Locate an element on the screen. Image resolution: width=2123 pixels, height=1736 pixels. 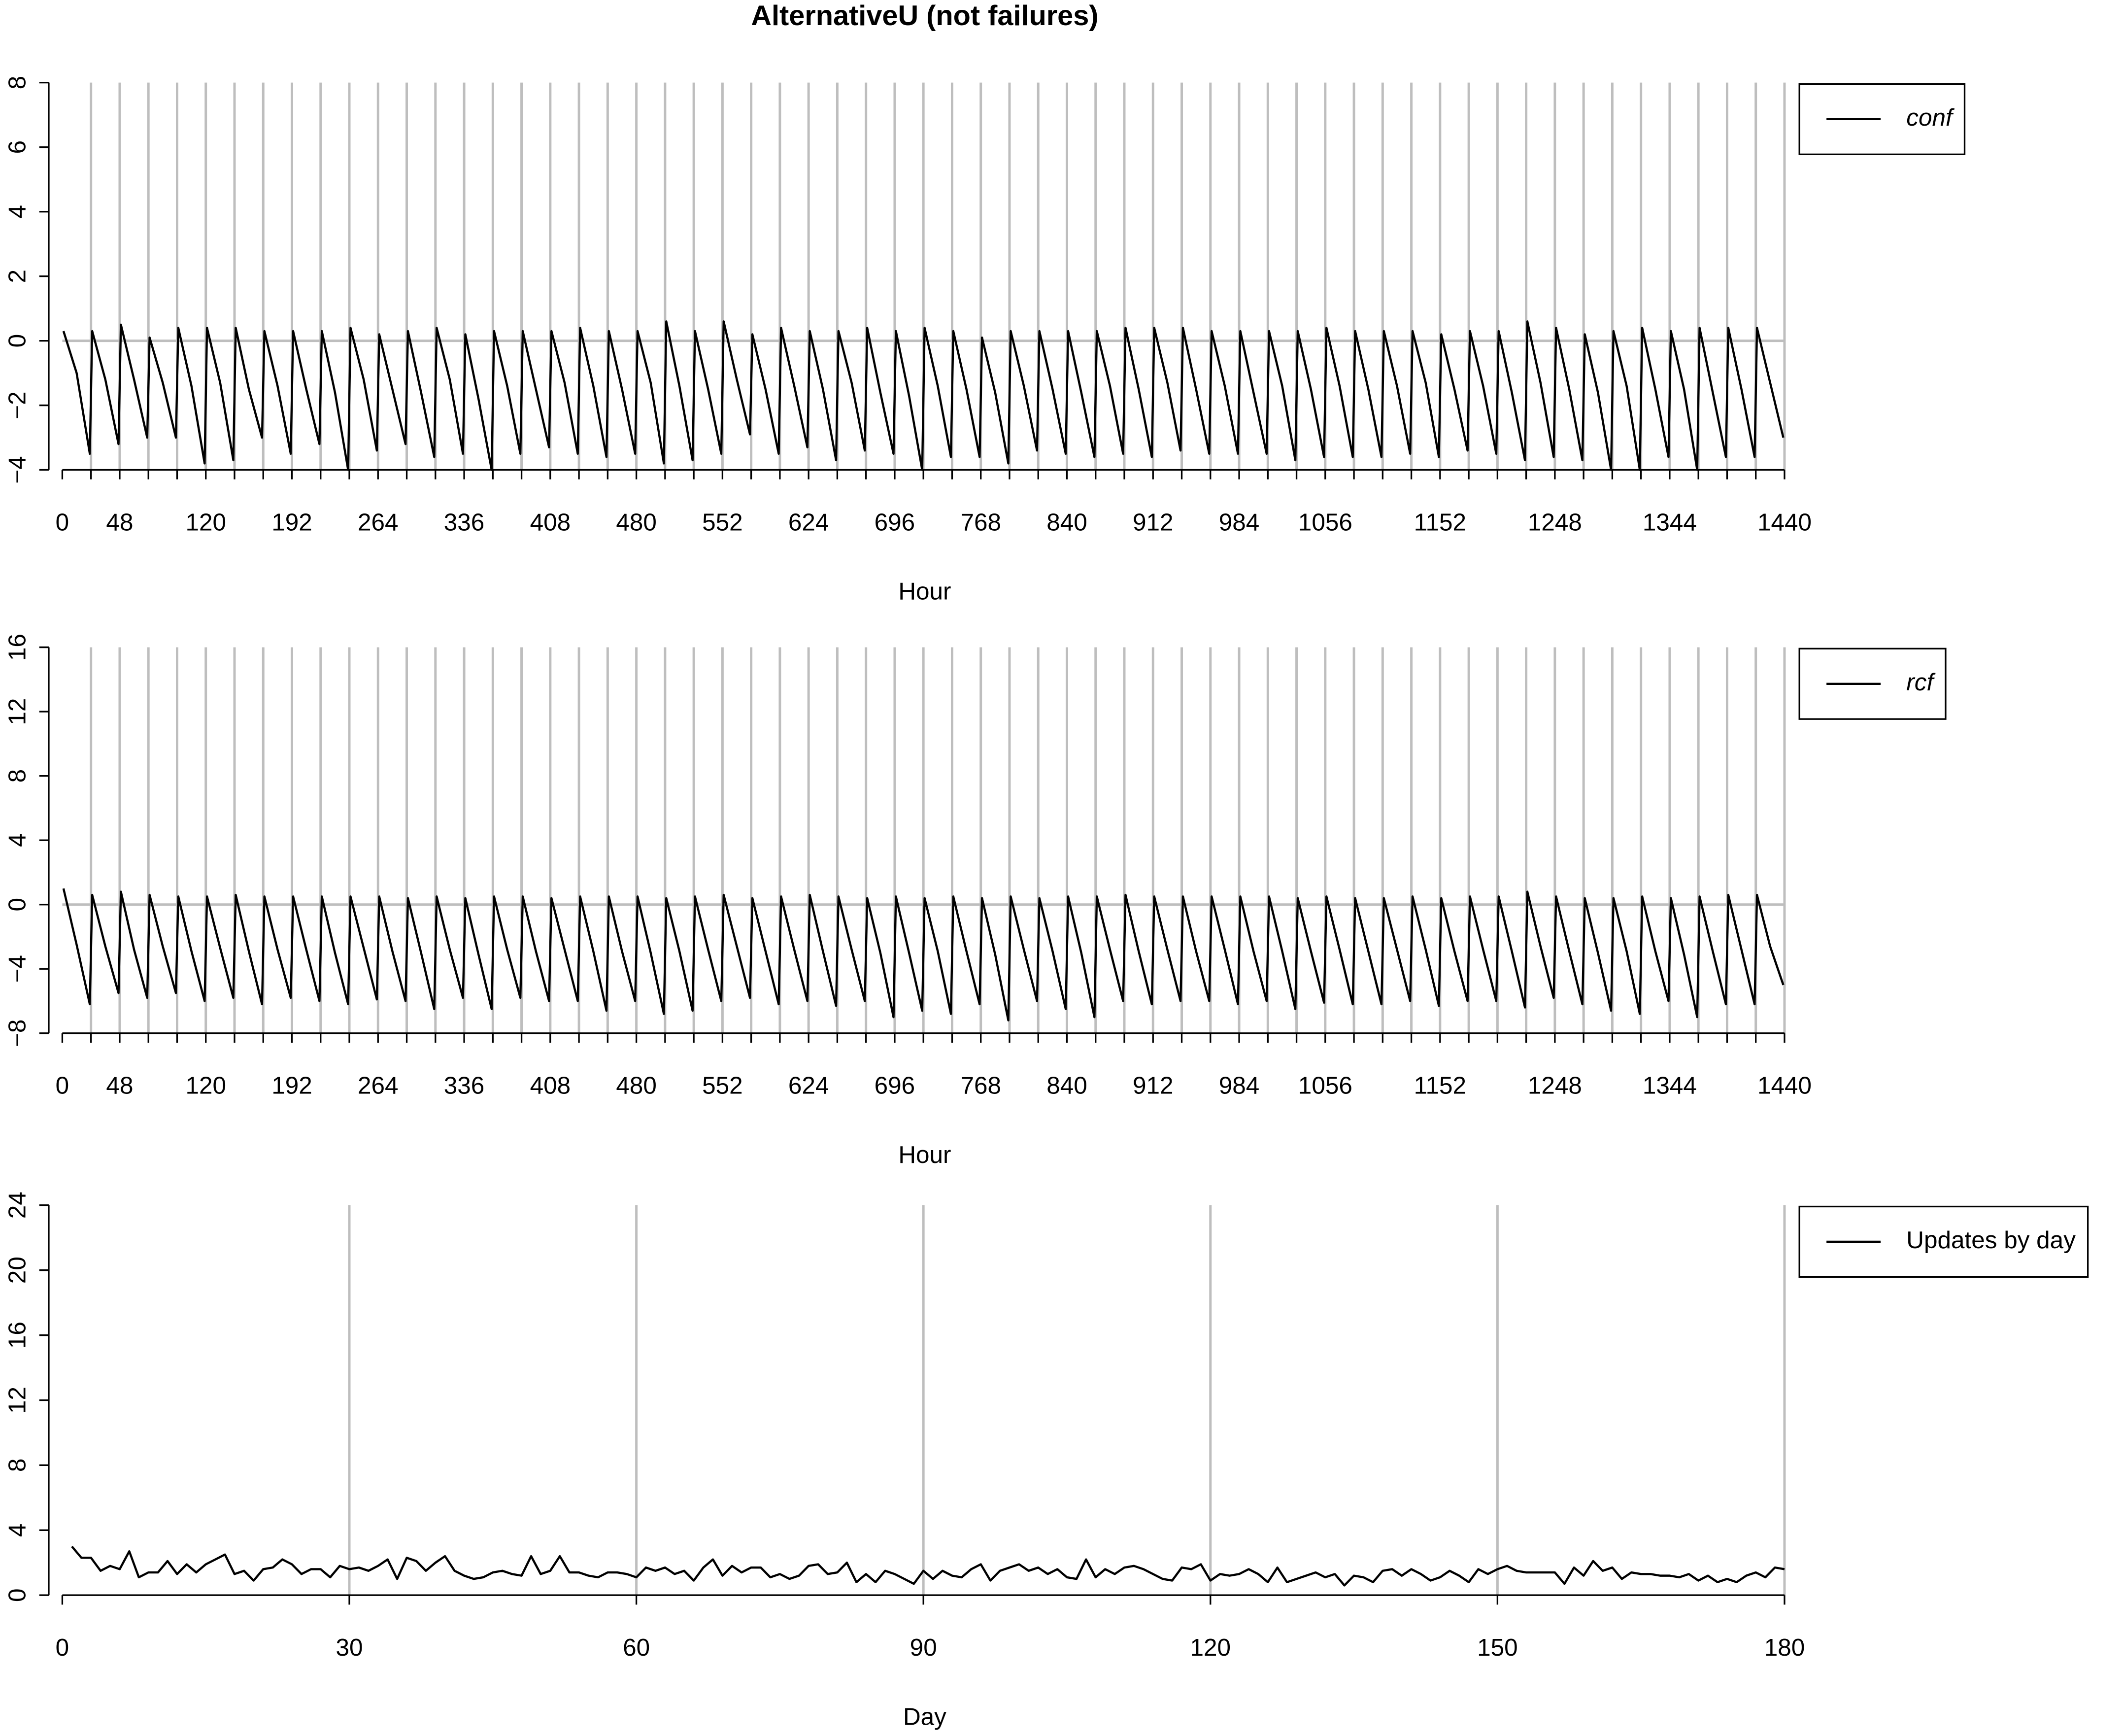
figure-title: AlternativeU (not failures) is located at coordinates (924, 16).